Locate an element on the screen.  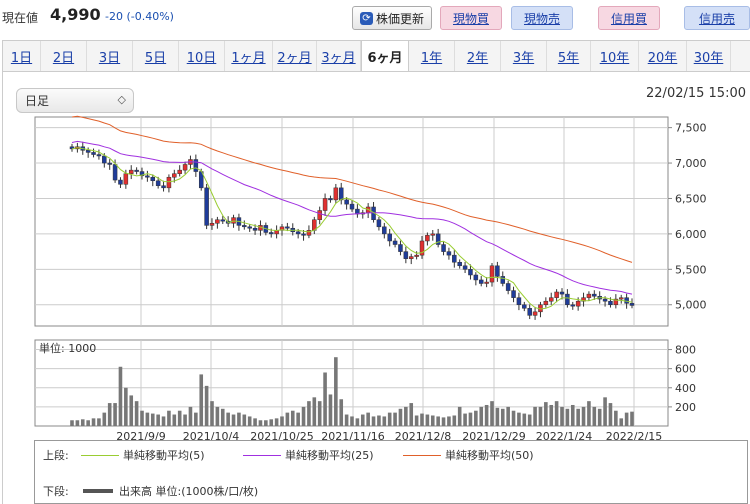
price-tick-label: 5,000 is located at coordinates (691, 305).